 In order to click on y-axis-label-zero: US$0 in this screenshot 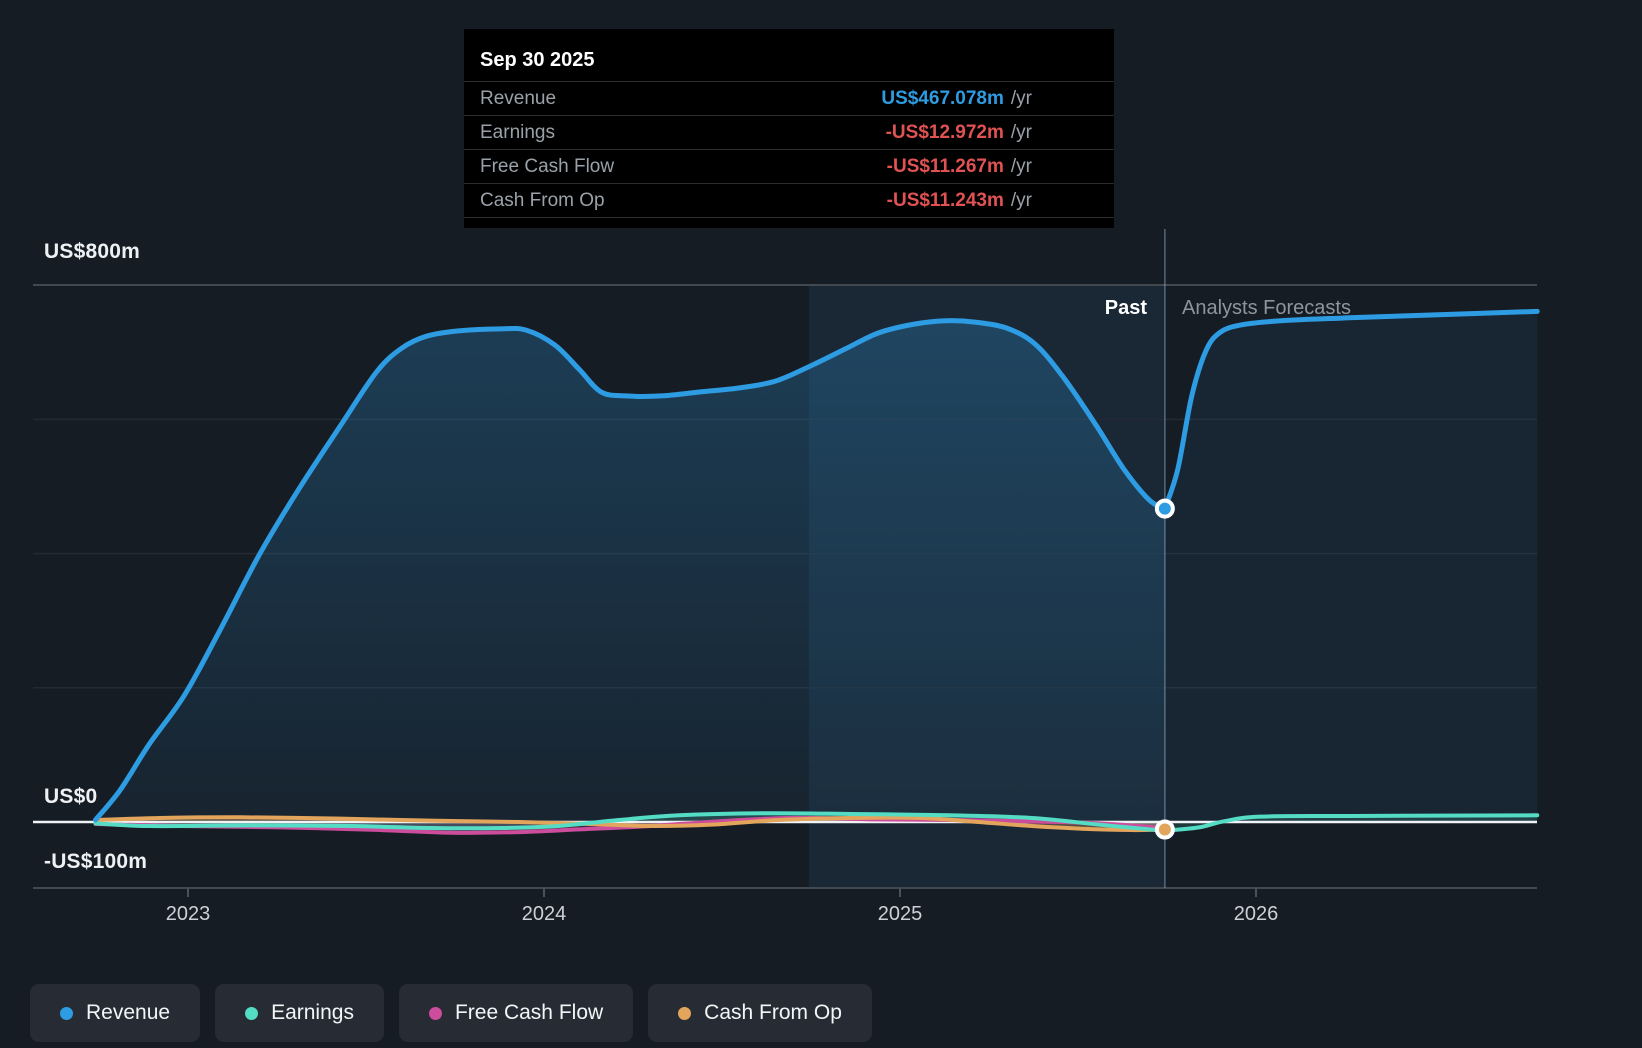, I will do `click(71, 796)`.